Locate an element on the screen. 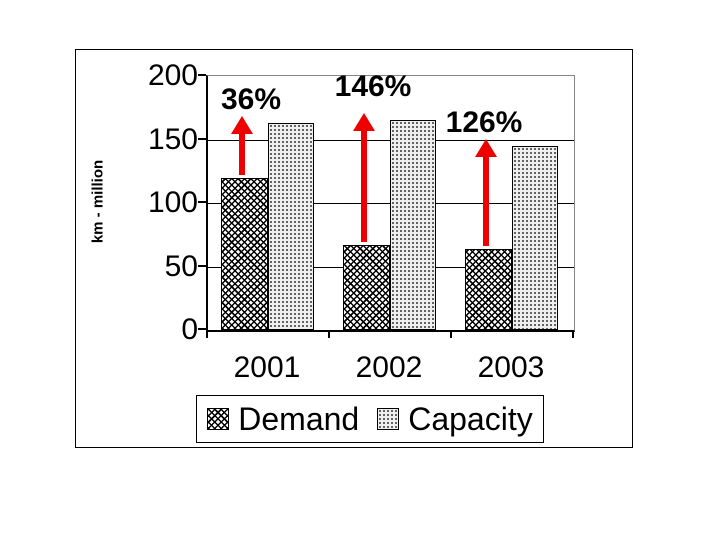 This screenshot has height=540, width=720. legend-label-demand: Demand is located at coordinates (299, 419).